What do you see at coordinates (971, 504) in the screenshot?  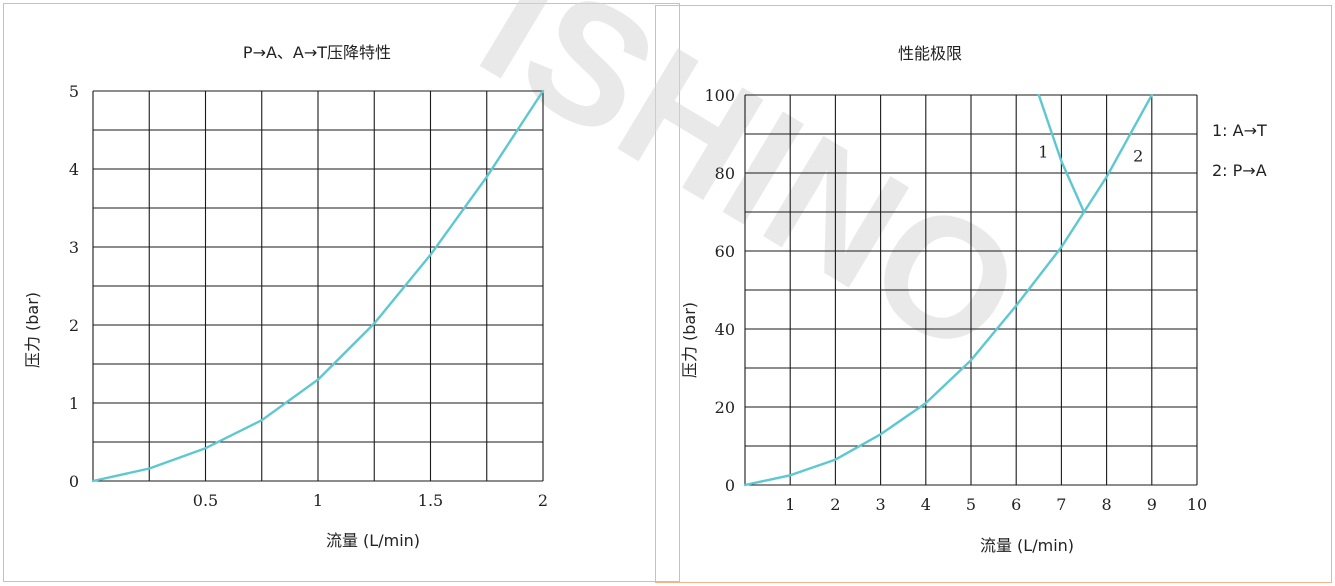 I see `x-tick-label: 5` at bounding box center [971, 504].